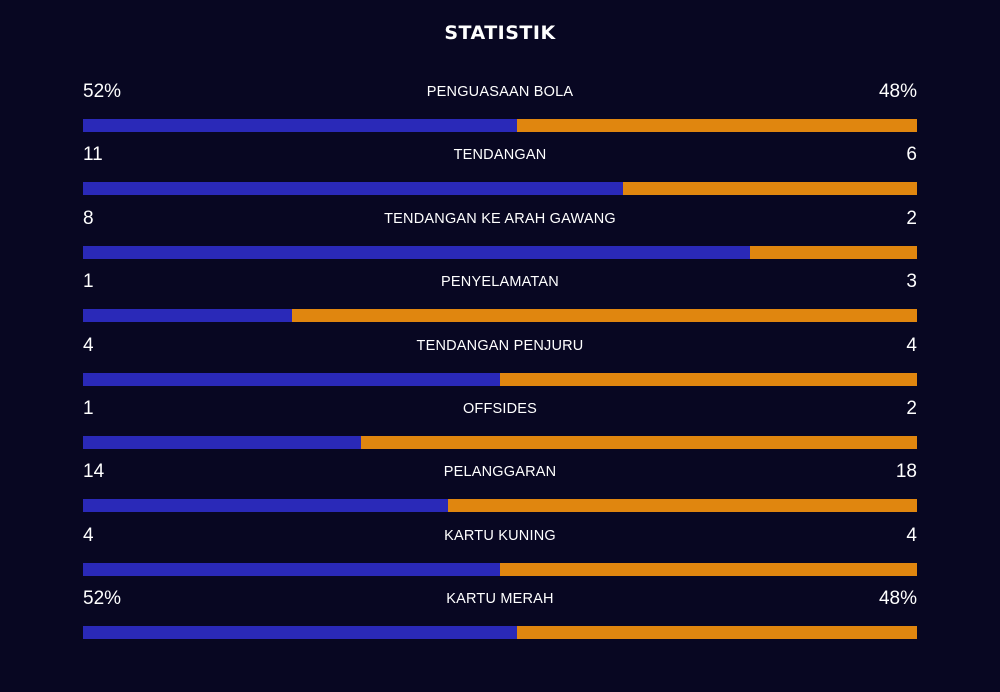 The image size is (1000, 692). Describe the element at coordinates (500, 33) in the screenshot. I see `stats-title: STATISTIK` at that location.